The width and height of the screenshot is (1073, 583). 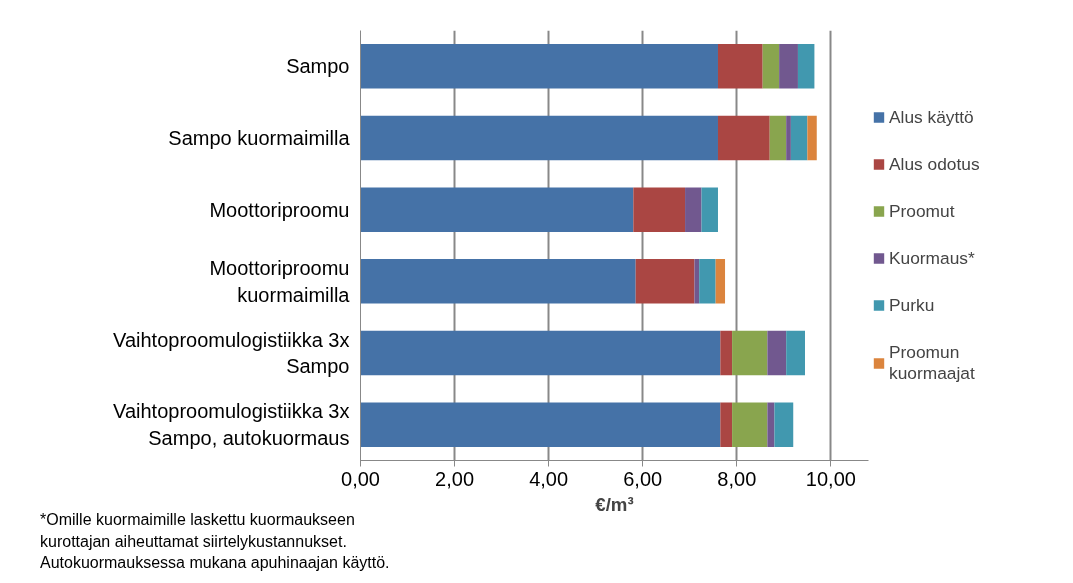 What do you see at coordinates (922, 211) in the screenshot?
I see `legend-label: Proomut` at bounding box center [922, 211].